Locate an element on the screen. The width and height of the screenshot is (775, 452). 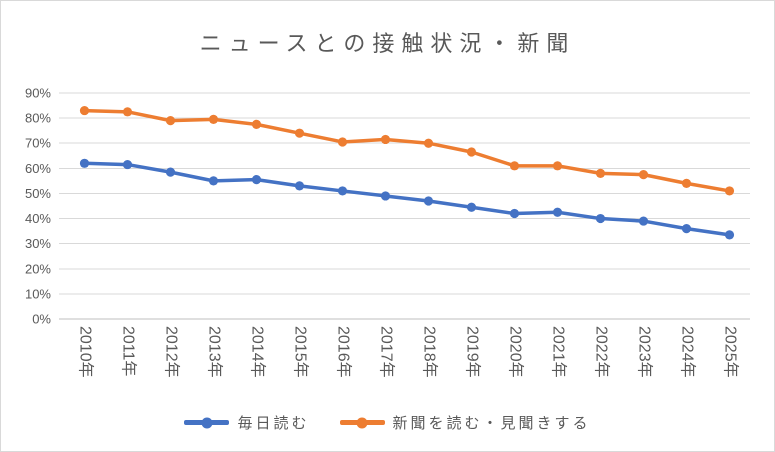
legend: 毎日読む 新聞を読む・見聞きする is located at coordinates (387, 422).